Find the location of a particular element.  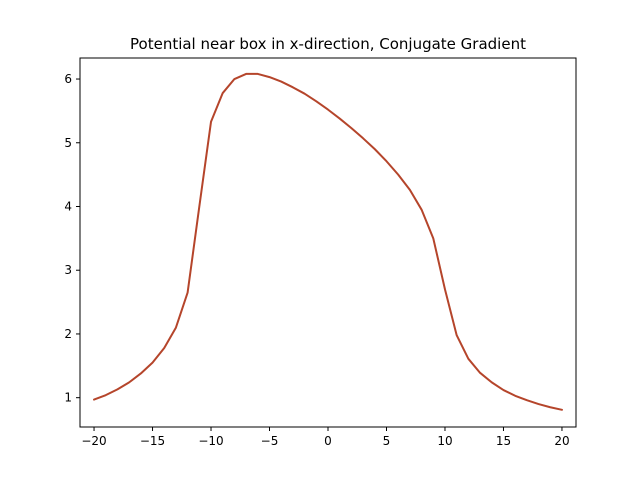

x-tick-label: 15 is located at coordinates (503, 441).